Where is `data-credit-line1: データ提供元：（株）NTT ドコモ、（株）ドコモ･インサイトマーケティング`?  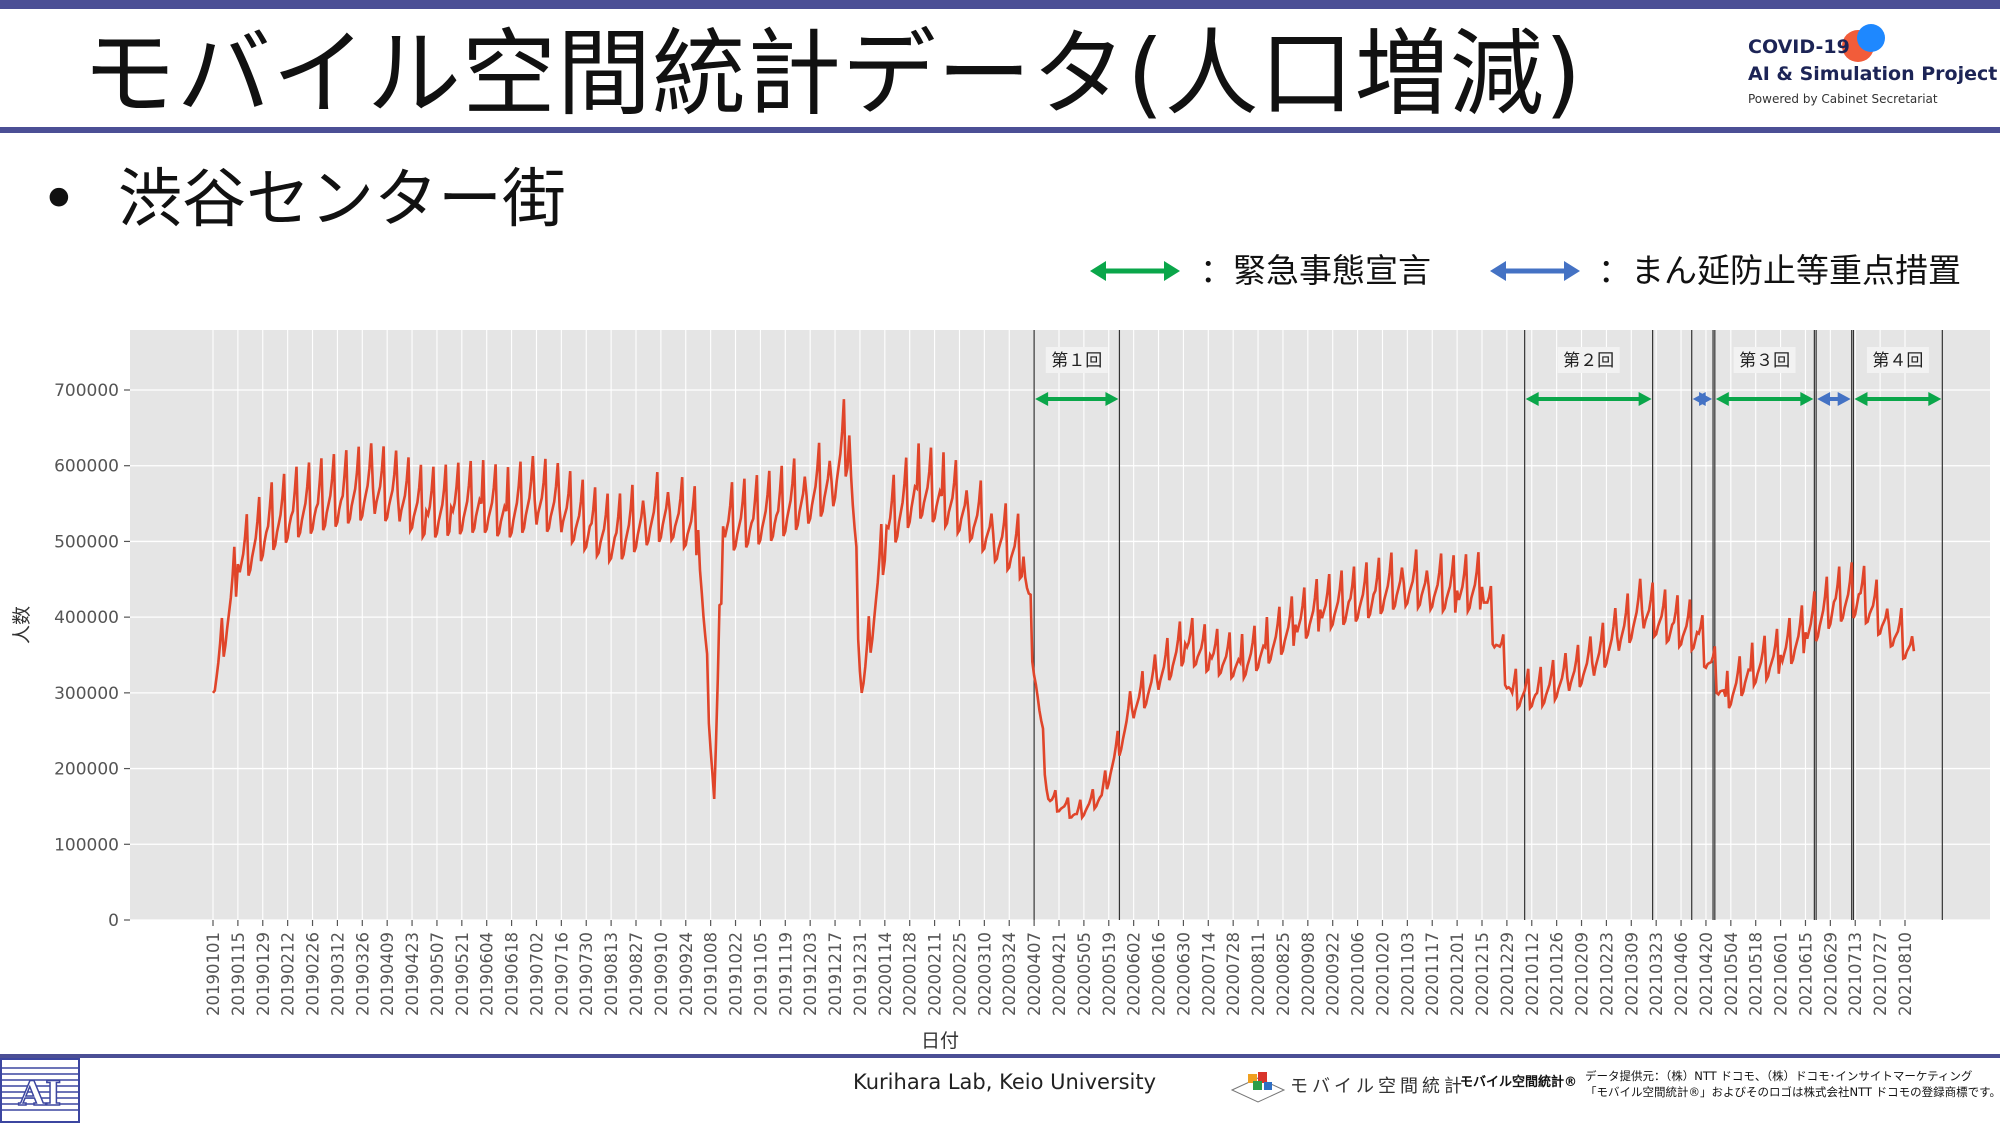 data-credit-line1: データ提供元：（株）NTT ドコモ、（株）ドコモ･インサイトマーケティング is located at coordinates (1779, 1076).